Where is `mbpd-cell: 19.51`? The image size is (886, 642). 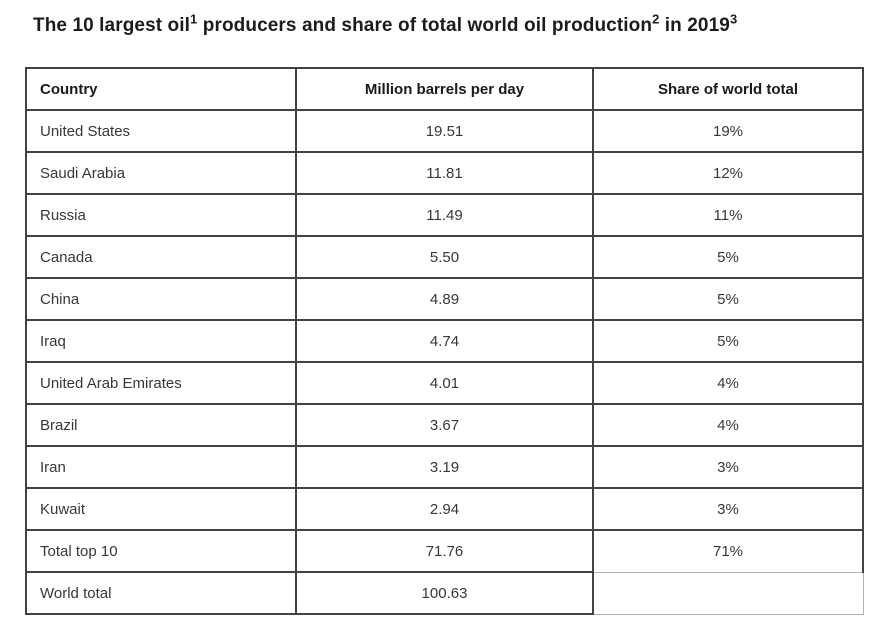 mbpd-cell: 19.51 is located at coordinates (444, 131).